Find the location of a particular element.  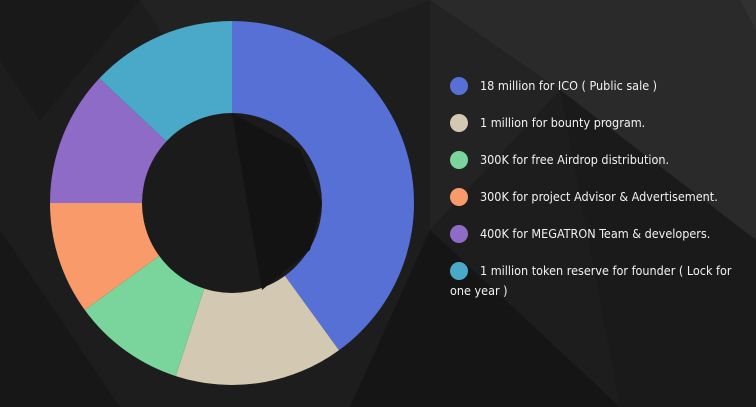

legend-item: 400K for MEGATRON Team & developers. is located at coordinates (600, 234).